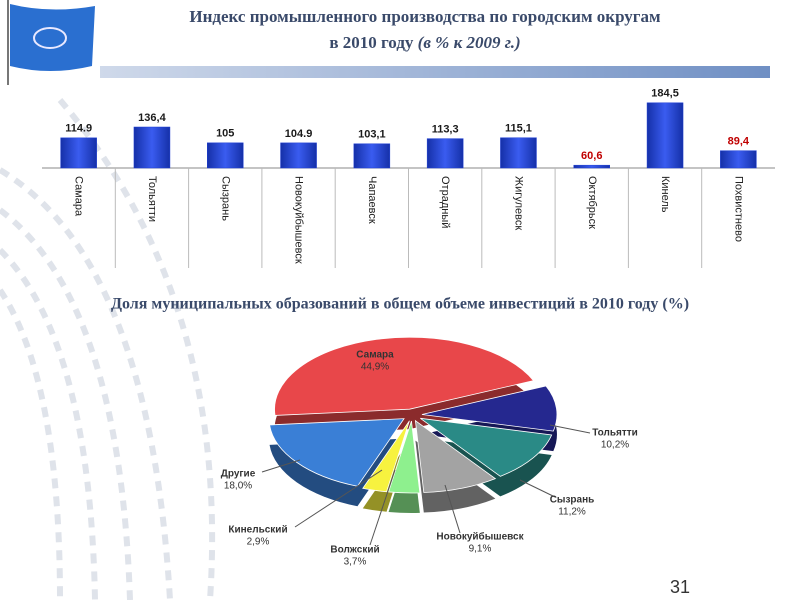  I want to click on slice-label: Кинельский, so click(257, 530).